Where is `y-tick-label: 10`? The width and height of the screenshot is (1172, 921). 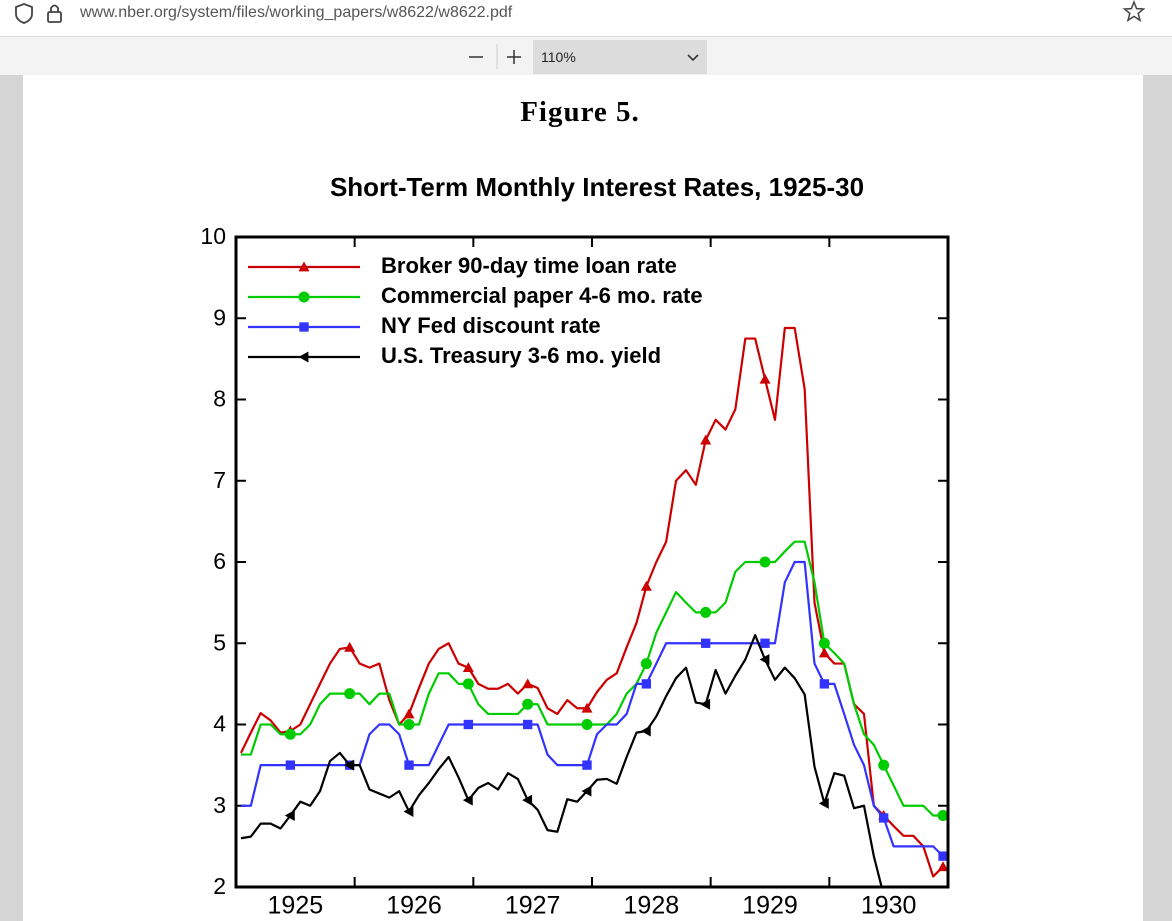 y-tick-label: 10 is located at coordinates (213, 236).